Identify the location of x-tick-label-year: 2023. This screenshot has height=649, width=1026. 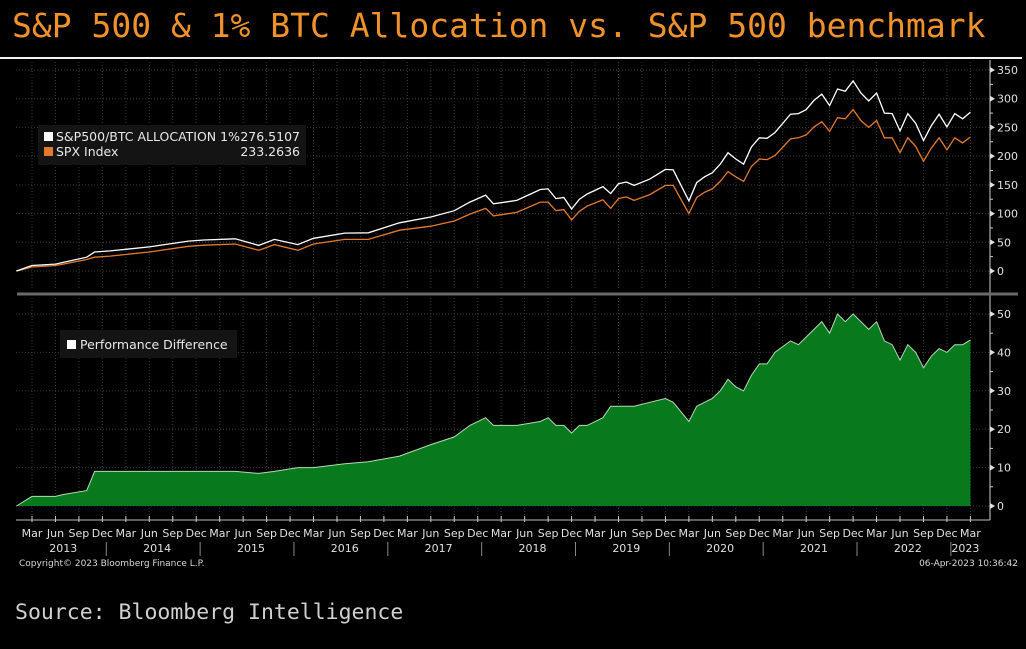
(965, 548).